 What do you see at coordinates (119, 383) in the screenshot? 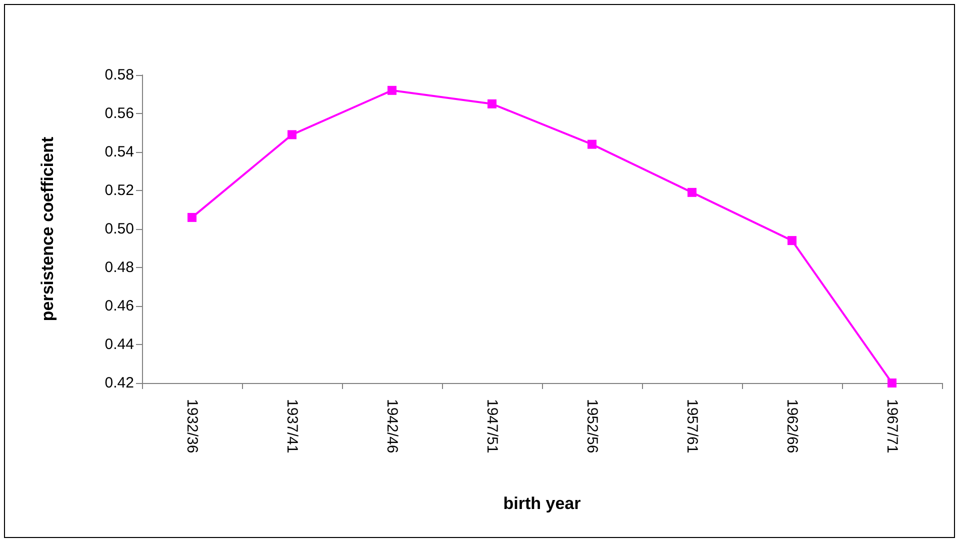
I see `y-tick-label: 0.42` at bounding box center [119, 383].